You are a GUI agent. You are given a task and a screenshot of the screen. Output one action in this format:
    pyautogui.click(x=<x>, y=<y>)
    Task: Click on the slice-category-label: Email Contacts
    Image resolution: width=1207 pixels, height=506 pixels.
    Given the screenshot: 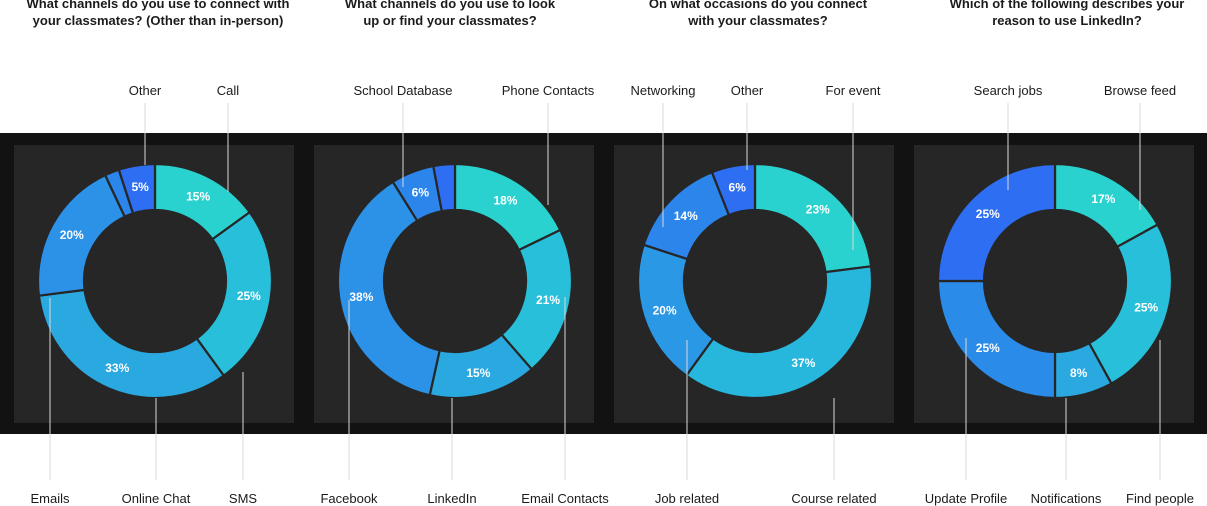 What is the action you would take?
    pyautogui.click(x=565, y=498)
    